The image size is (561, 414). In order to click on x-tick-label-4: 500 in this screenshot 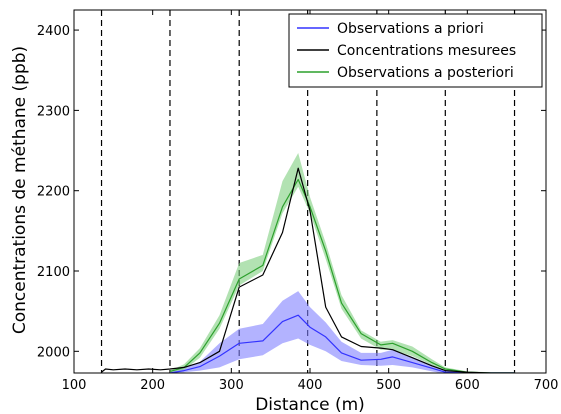, I will do `click(388, 385)`.